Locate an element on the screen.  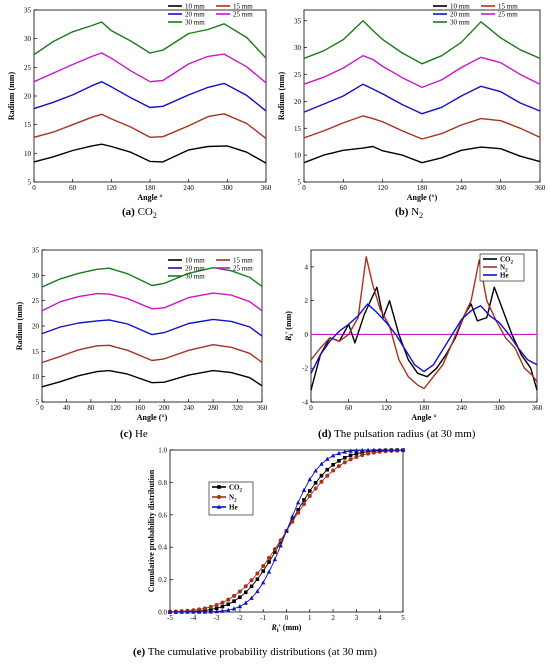
legend-label: He is located at coordinates (504, 276).